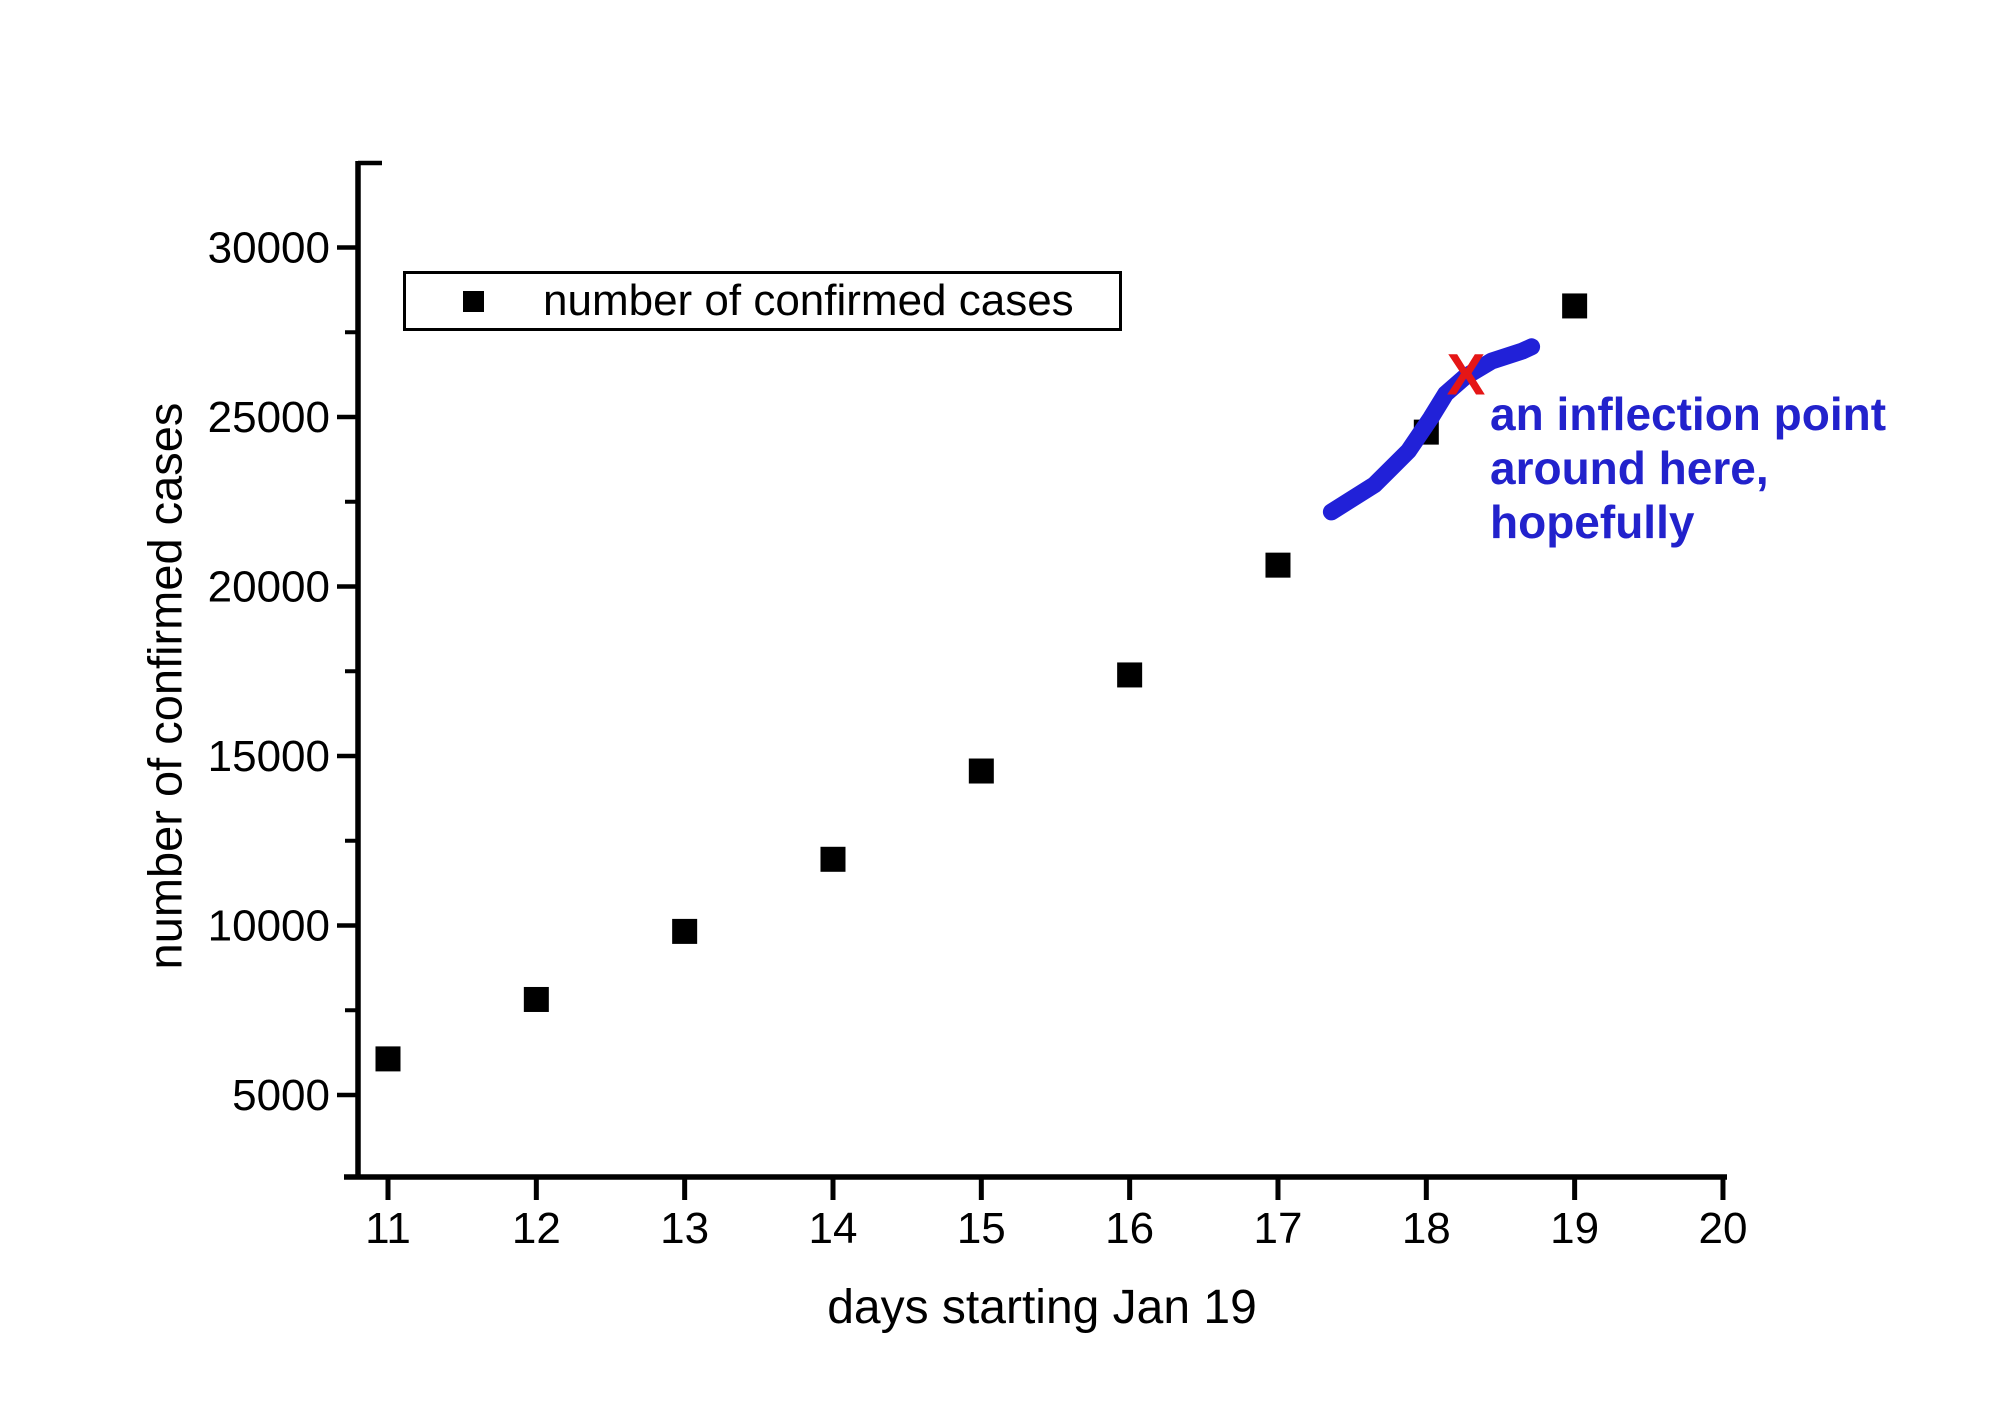  I want to click on legend-box: number of confirmed cases, so click(762, 301).